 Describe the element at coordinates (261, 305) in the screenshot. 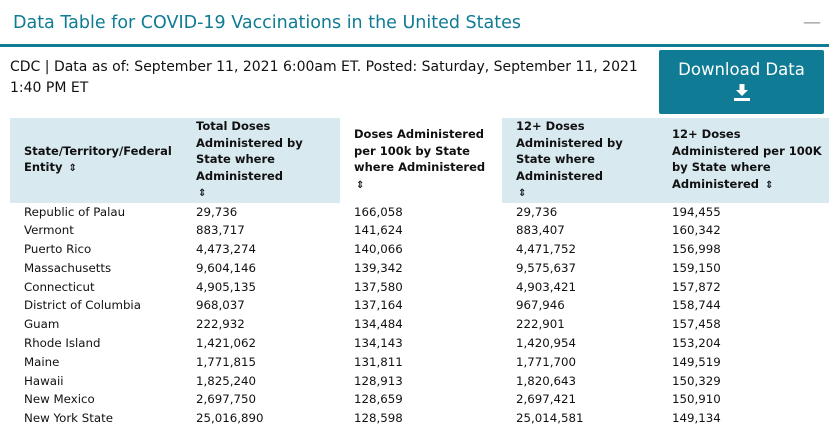

I see `value-cell: 968,037` at that location.